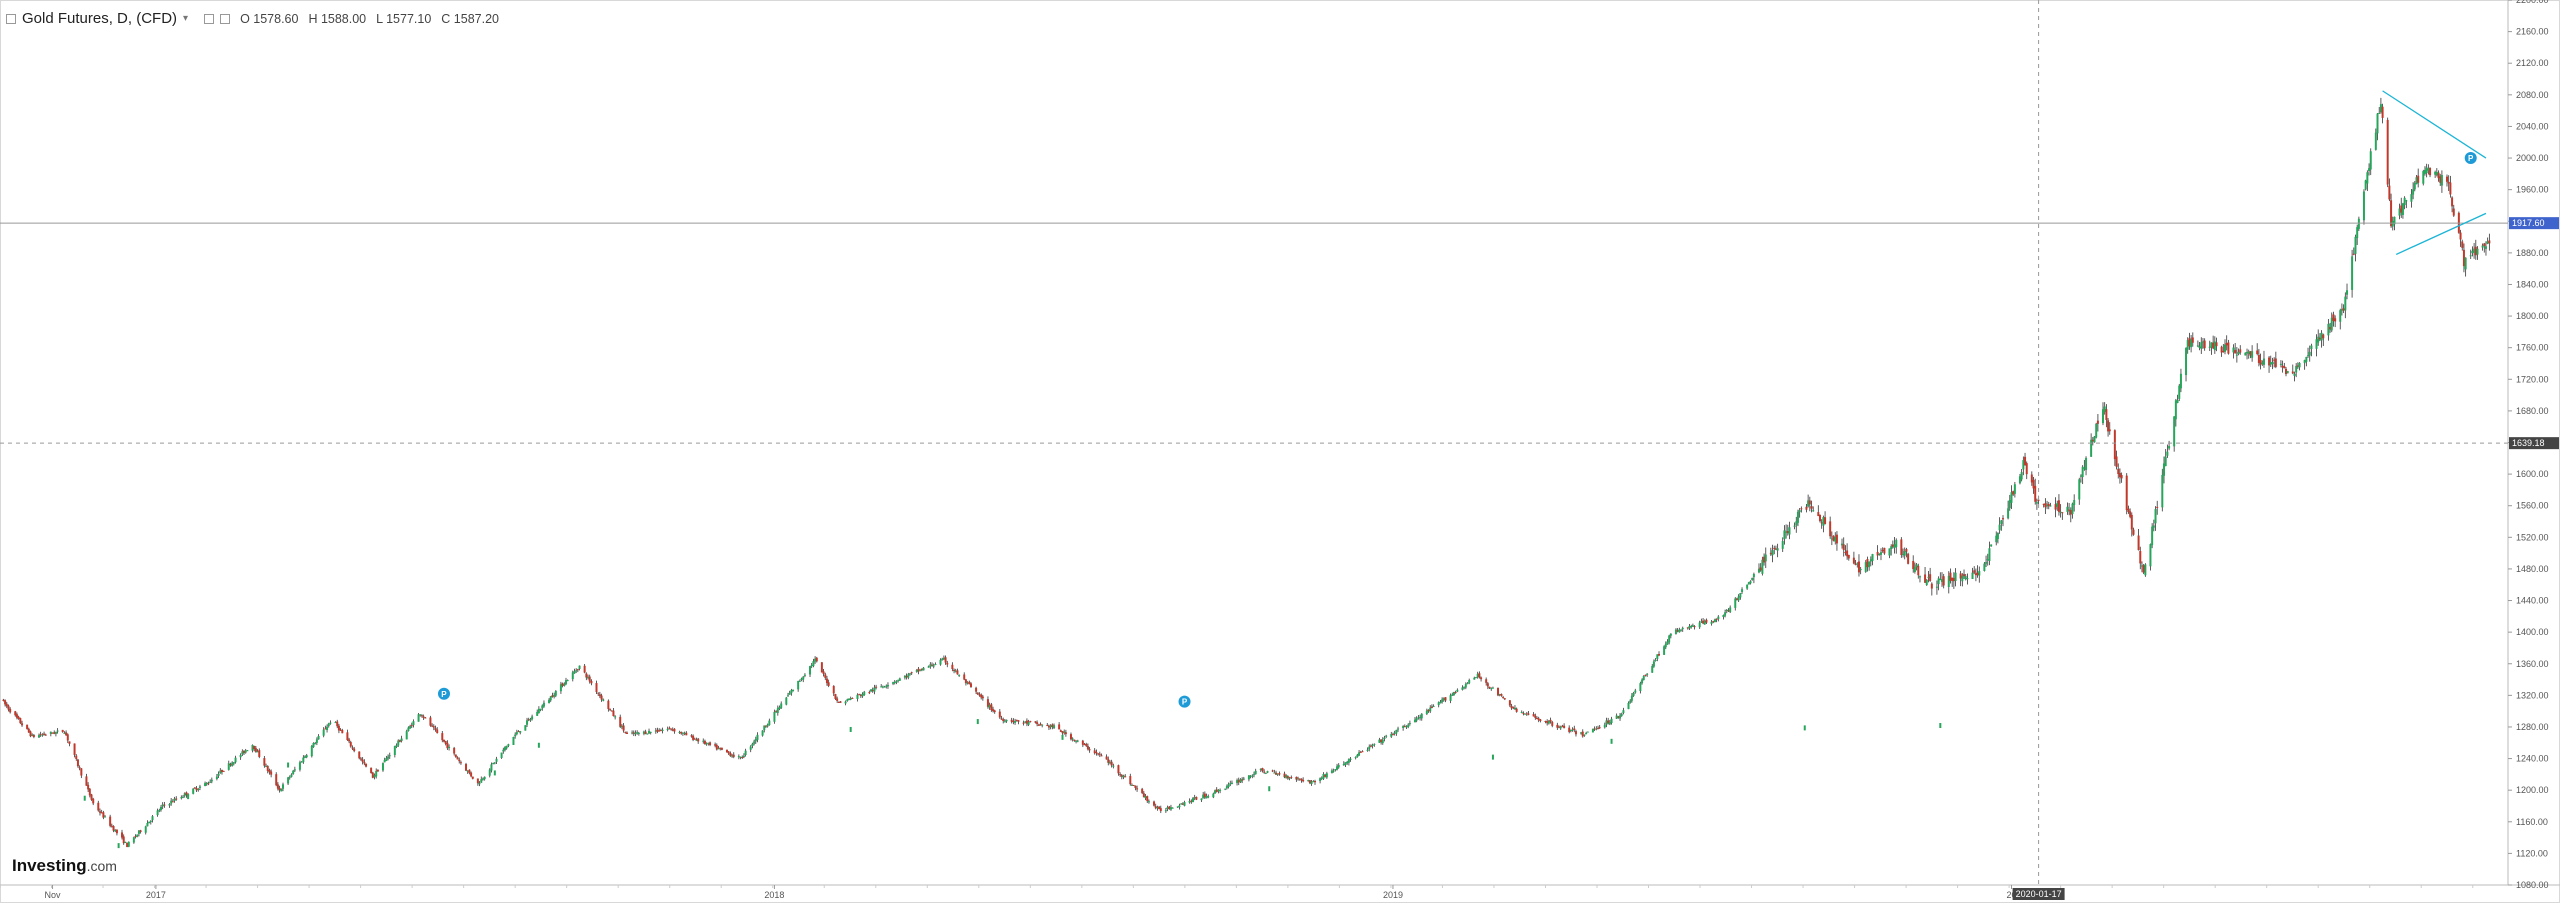 Image resolution: width=2560 pixels, height=908 pixels. I want to click on last-price-tag, so click(2534, 223).